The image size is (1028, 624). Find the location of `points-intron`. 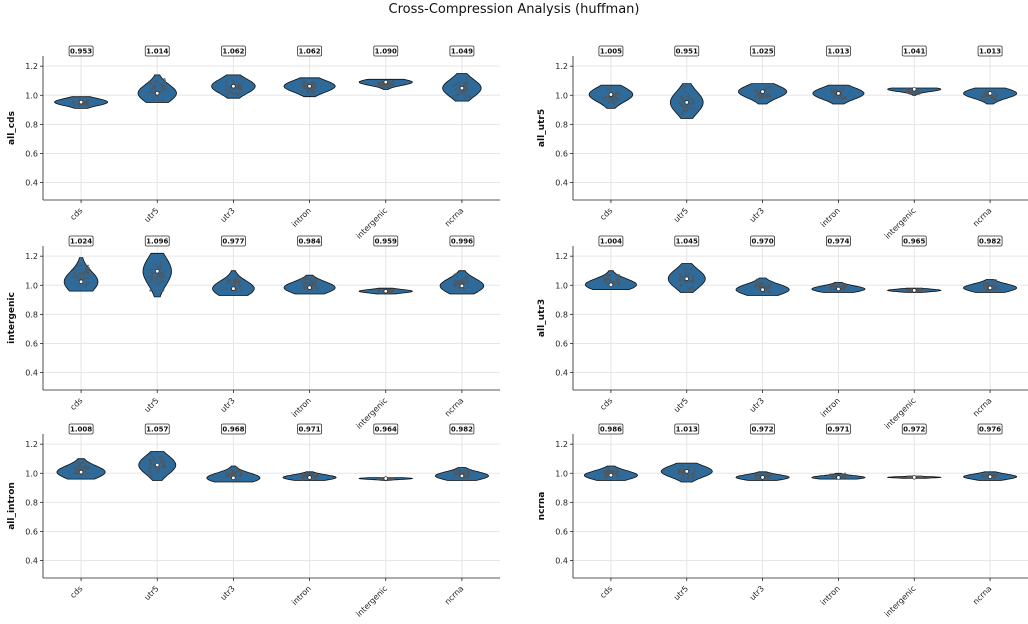

points-intron is located at coordinates (308, 88).